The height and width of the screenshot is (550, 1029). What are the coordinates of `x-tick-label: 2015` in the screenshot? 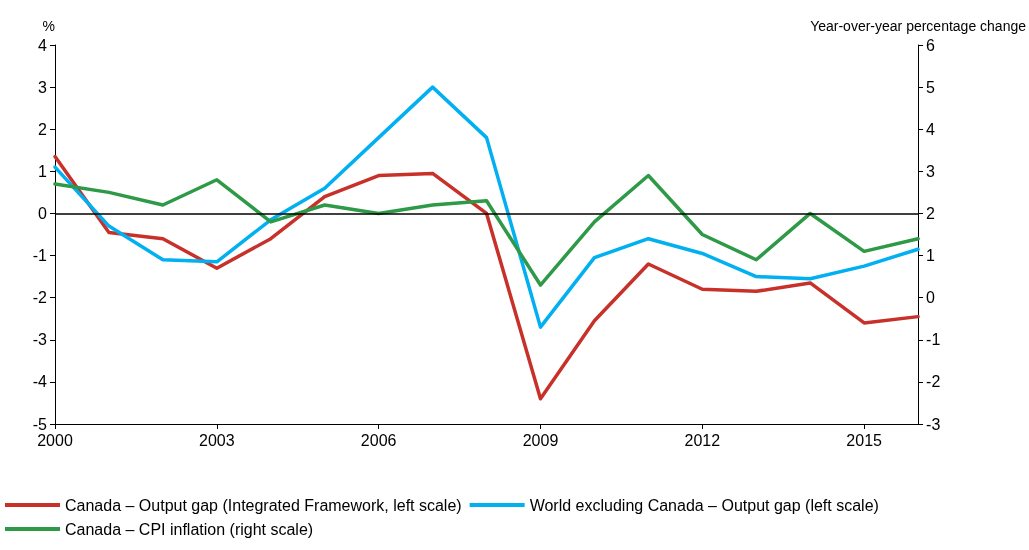 It's located at (864, 440).